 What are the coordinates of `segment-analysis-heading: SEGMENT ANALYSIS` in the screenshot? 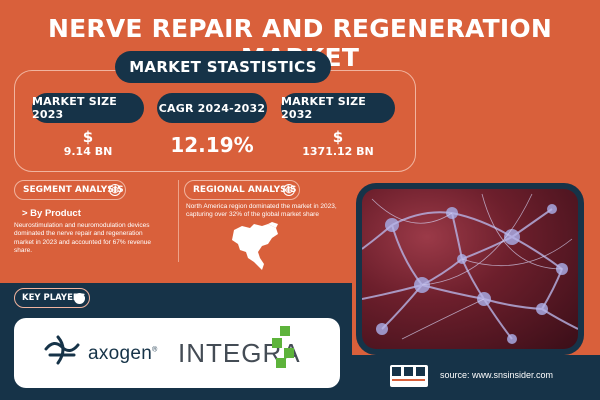 It's located at (70, 190).